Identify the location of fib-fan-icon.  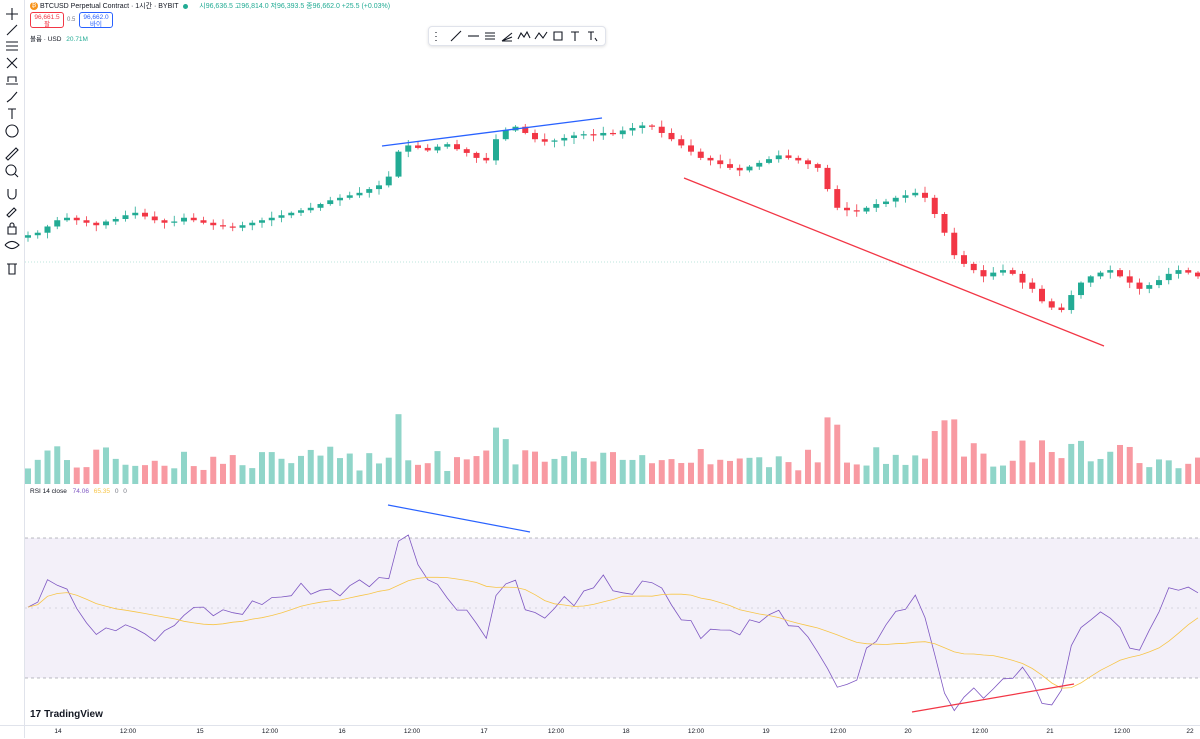
(507, 36).